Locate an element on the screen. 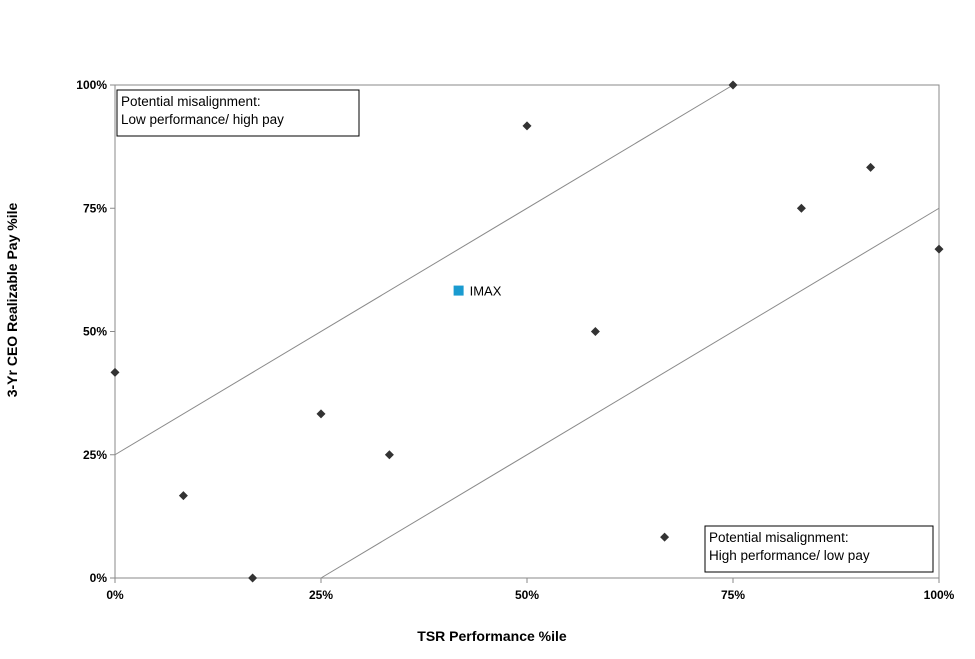 The image size is (975, 659). y-tick-label: 100% is located at coordinates (91, 85).